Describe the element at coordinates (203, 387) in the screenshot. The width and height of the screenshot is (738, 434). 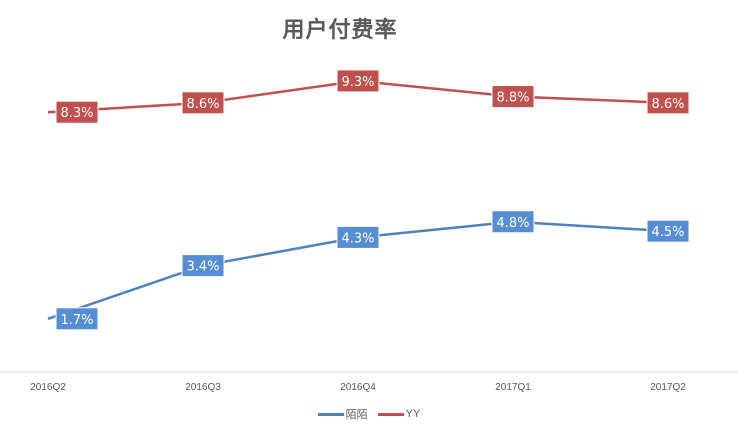
I see `x-tick-label: 2016Q3` at that location.